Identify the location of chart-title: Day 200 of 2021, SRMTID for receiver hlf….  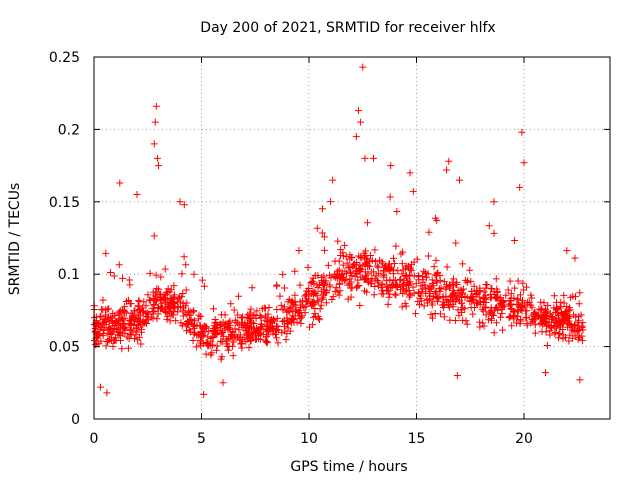
(347, 28).